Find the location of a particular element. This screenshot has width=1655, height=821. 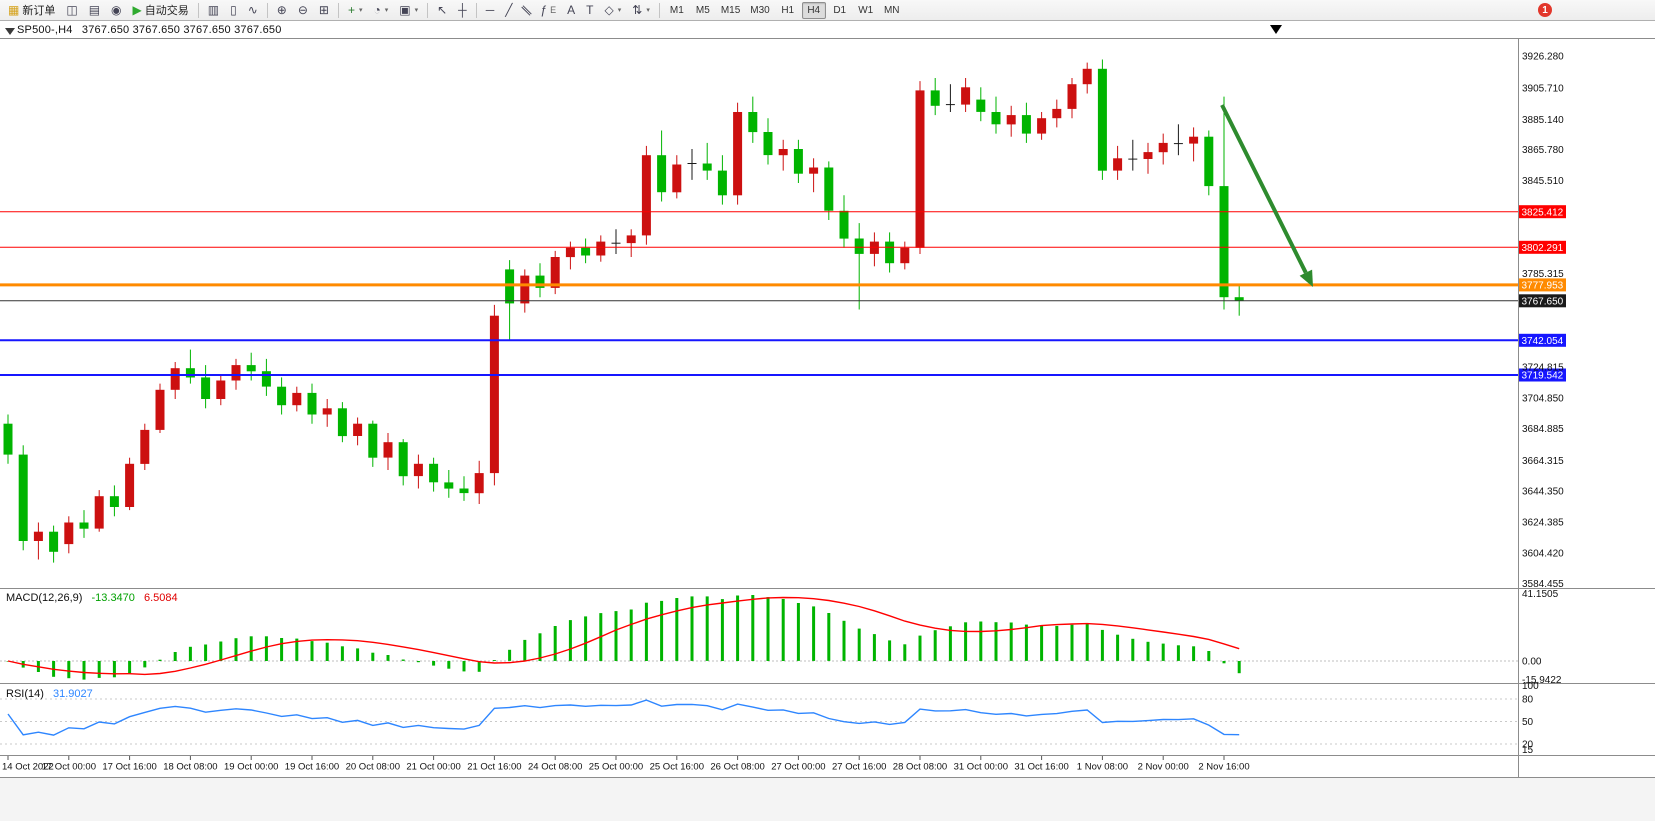

period-button: ◔ ▾ is located at coordinates (380, 10).